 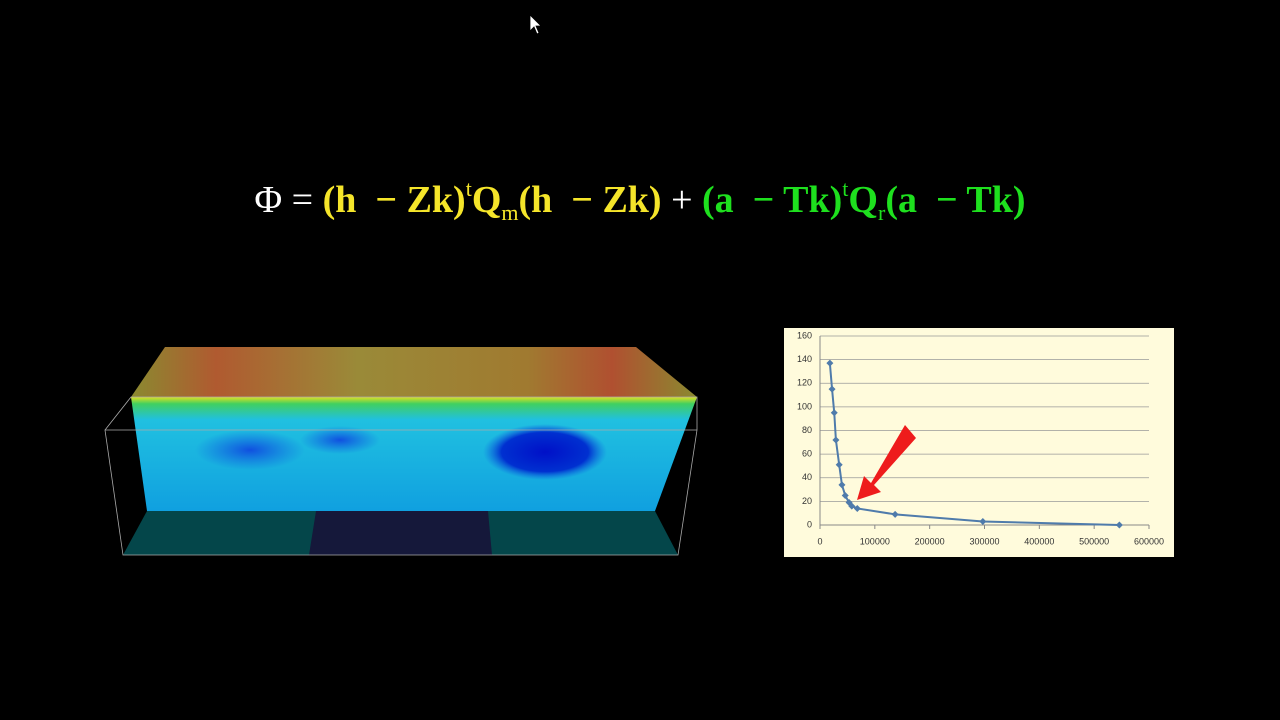 I want to click on y-tick-label: 160, so click(x=804, y=335).